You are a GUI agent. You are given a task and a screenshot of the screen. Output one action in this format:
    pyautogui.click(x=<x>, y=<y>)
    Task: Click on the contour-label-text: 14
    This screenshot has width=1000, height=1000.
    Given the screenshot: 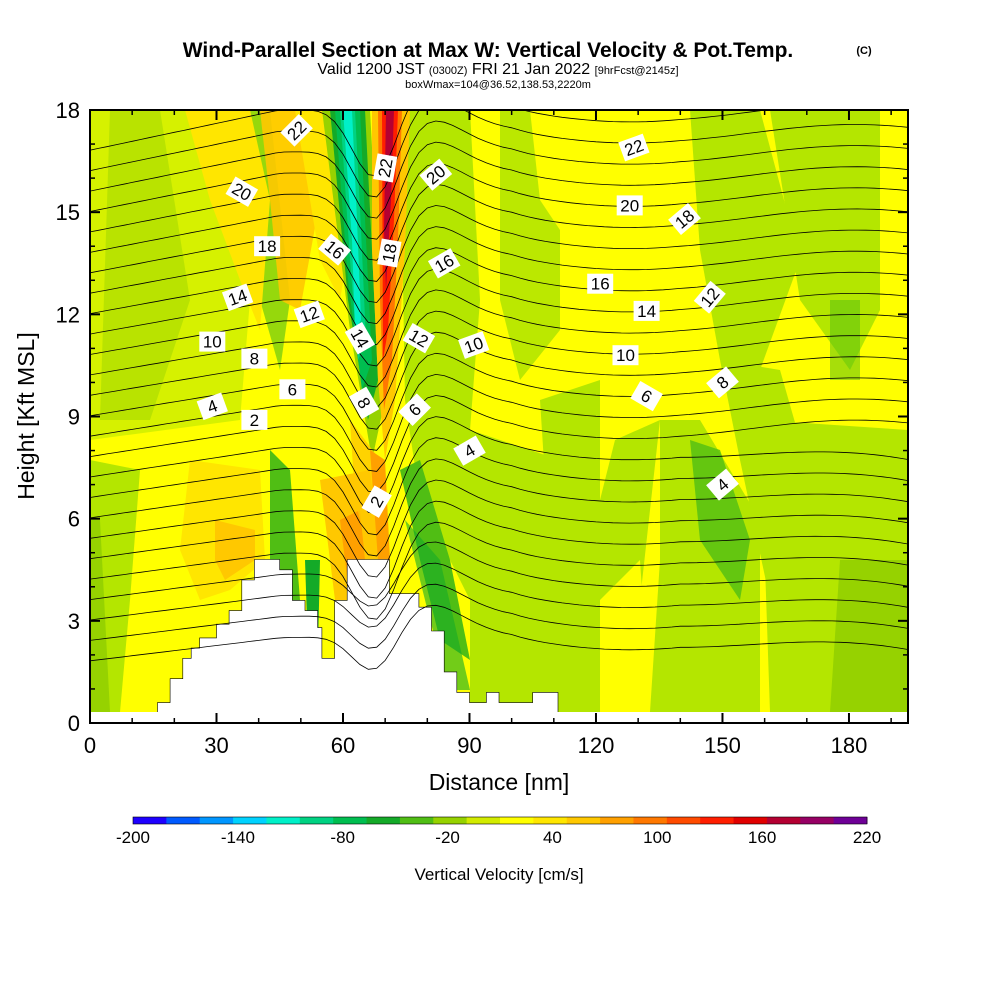 What is the action you would take?
    pyautogui.click(x=646, y=311)
    